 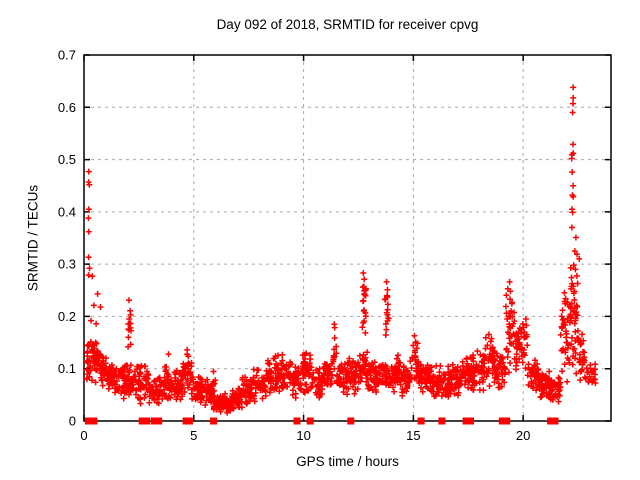 What do you see at coordinates (523, 435) in the screenshot?
I see `x-tick-label: 20` at bounding box center [523, 435].